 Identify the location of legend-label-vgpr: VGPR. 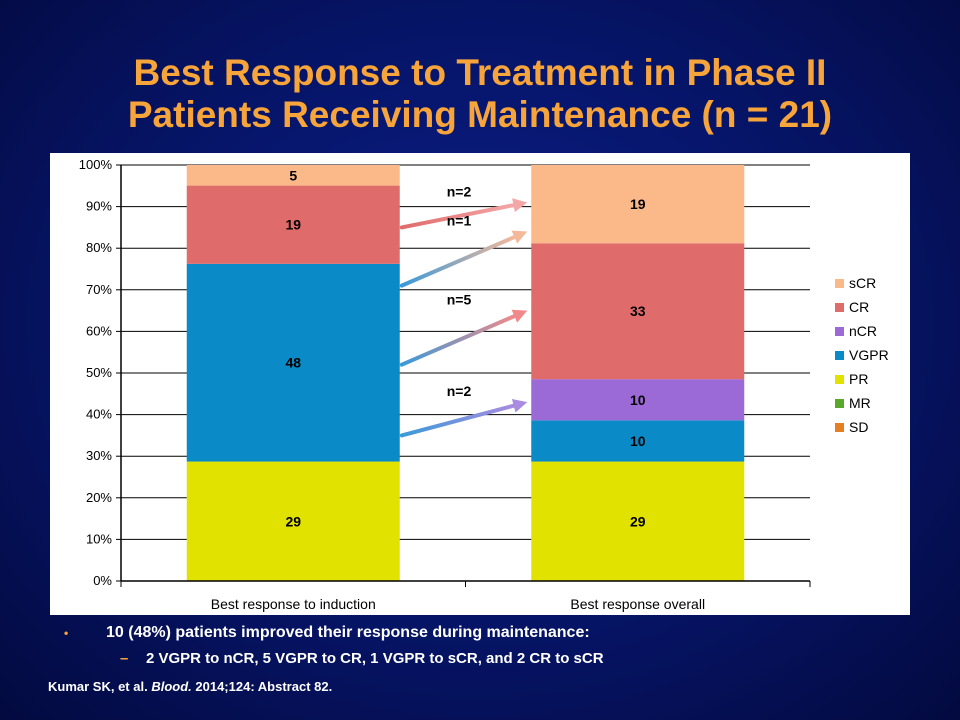
(869, 355).